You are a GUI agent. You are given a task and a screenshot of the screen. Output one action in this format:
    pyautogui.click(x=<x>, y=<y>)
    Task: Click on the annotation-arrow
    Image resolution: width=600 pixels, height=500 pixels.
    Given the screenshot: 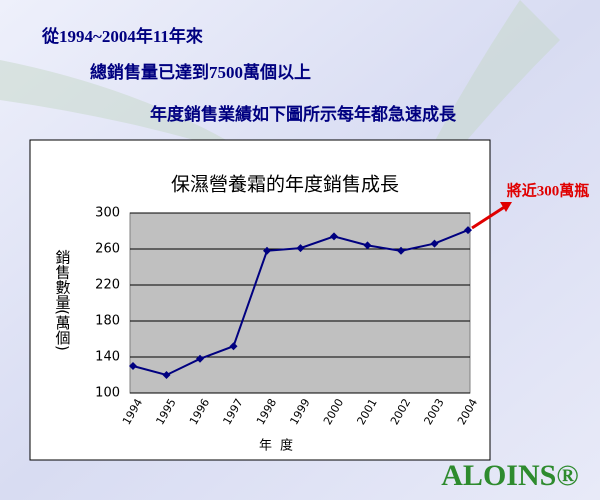 What is the action you would take?
    pyautogui.click(x=489, y=217)
    